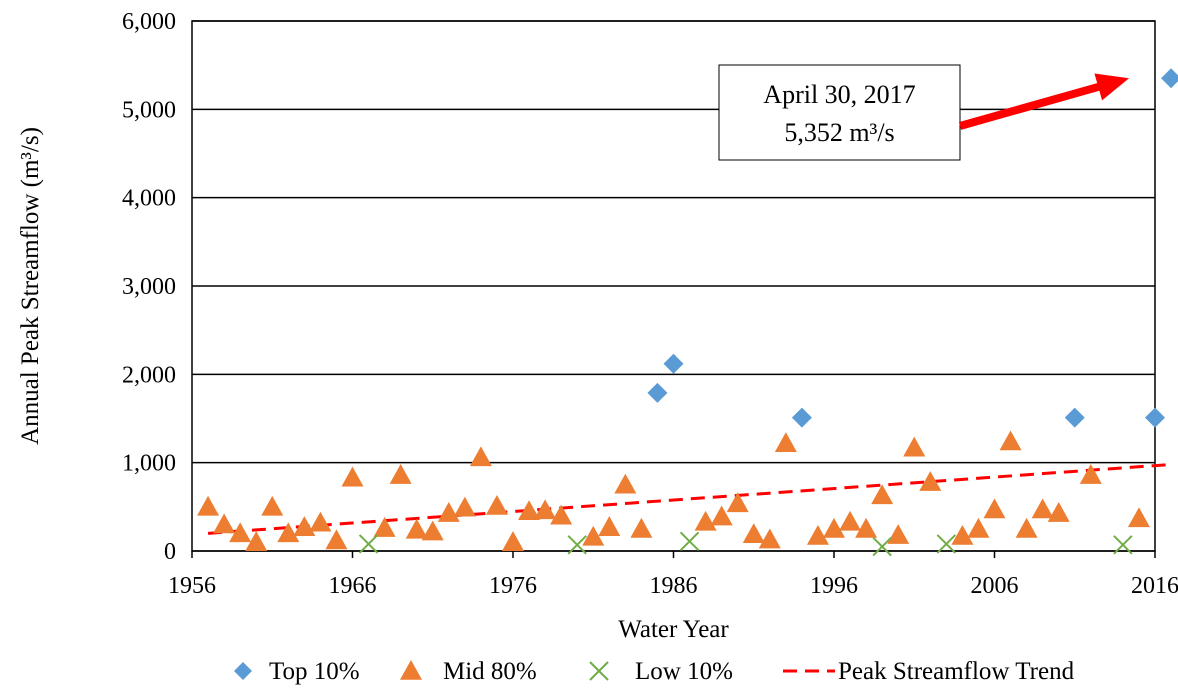 Image resolution: width=1178 pixels, height=691 pixels. I want to click on y-tick-label: 6,000, so click(149, 22).